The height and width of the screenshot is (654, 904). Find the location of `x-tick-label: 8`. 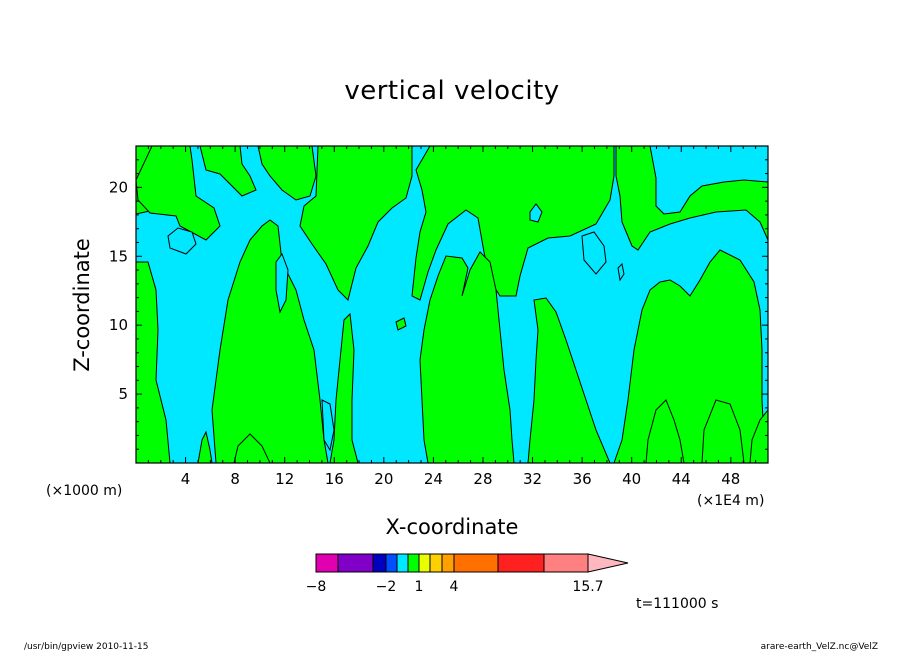

x-tick-label: 8 is located at coordinates (235, 479).